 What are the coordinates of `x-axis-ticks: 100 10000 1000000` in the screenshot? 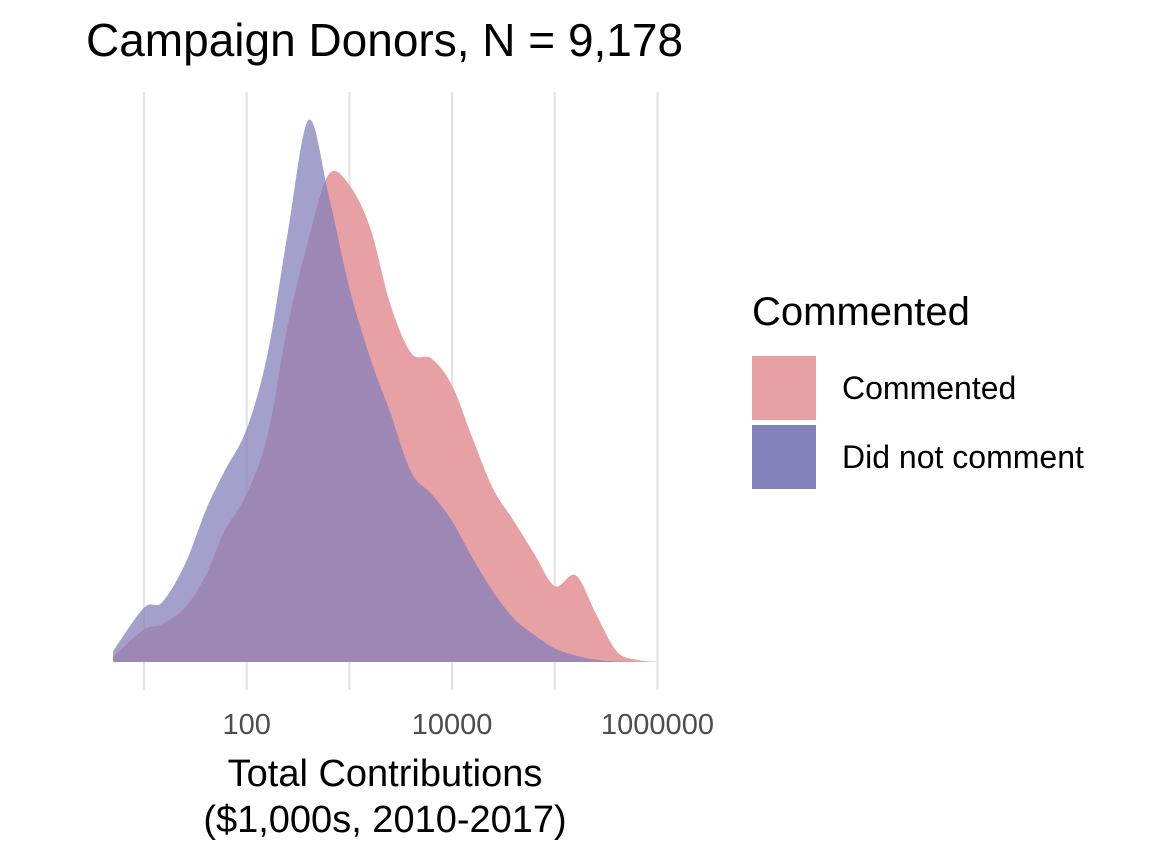 It's located at (468, 725).